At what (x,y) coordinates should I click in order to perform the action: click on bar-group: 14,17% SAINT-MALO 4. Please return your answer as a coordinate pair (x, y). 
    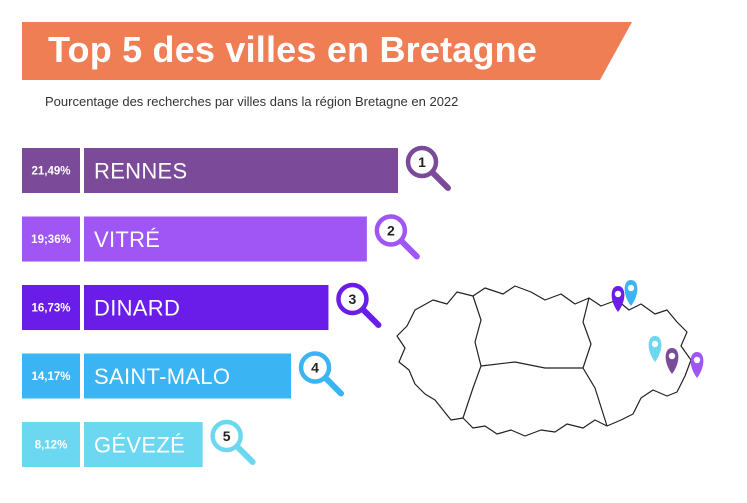
    Looking at the image, I should click on (183, 375).